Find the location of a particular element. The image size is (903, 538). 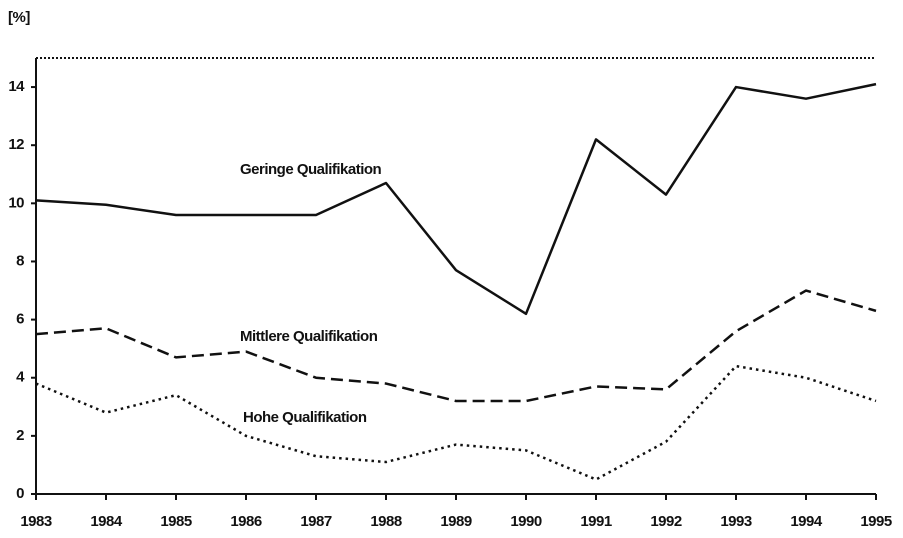

x-tick-label: 1985 is located at coordinates (176, 521).